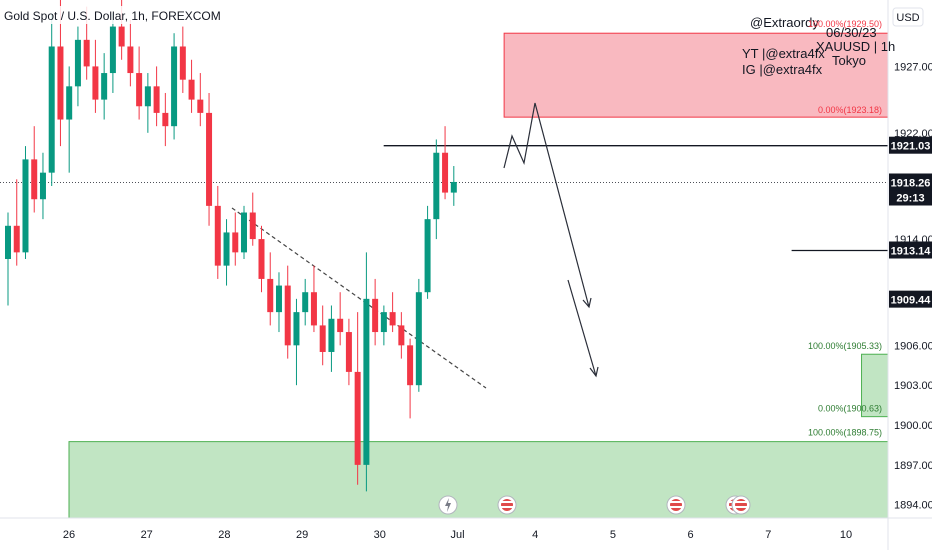  Describe the element at coordinates (466, 529) in the screenshot. I see `x-axis: 26 27 28 29 30 Jul 4 5 6 7 10` at that location.